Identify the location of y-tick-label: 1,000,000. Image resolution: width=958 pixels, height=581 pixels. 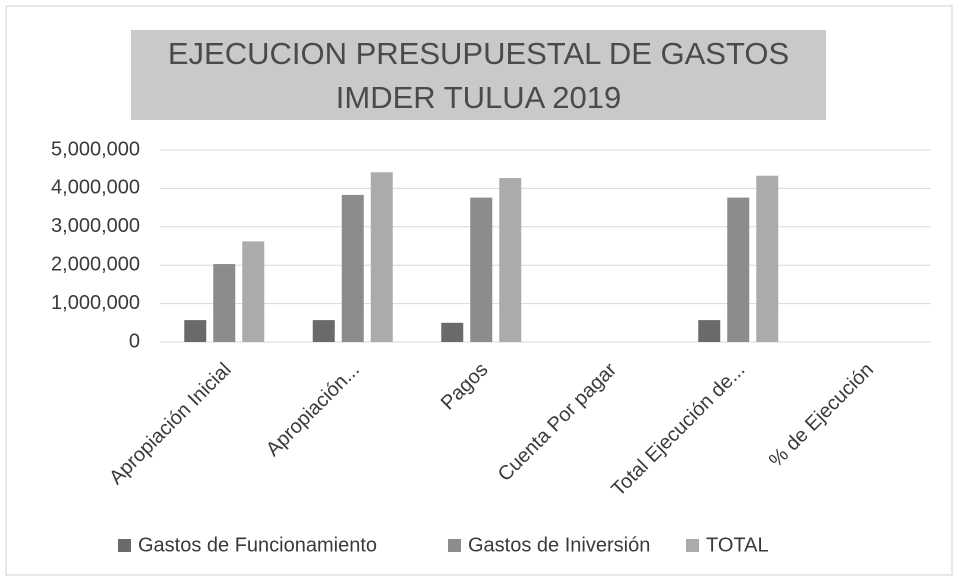
(95, 303).